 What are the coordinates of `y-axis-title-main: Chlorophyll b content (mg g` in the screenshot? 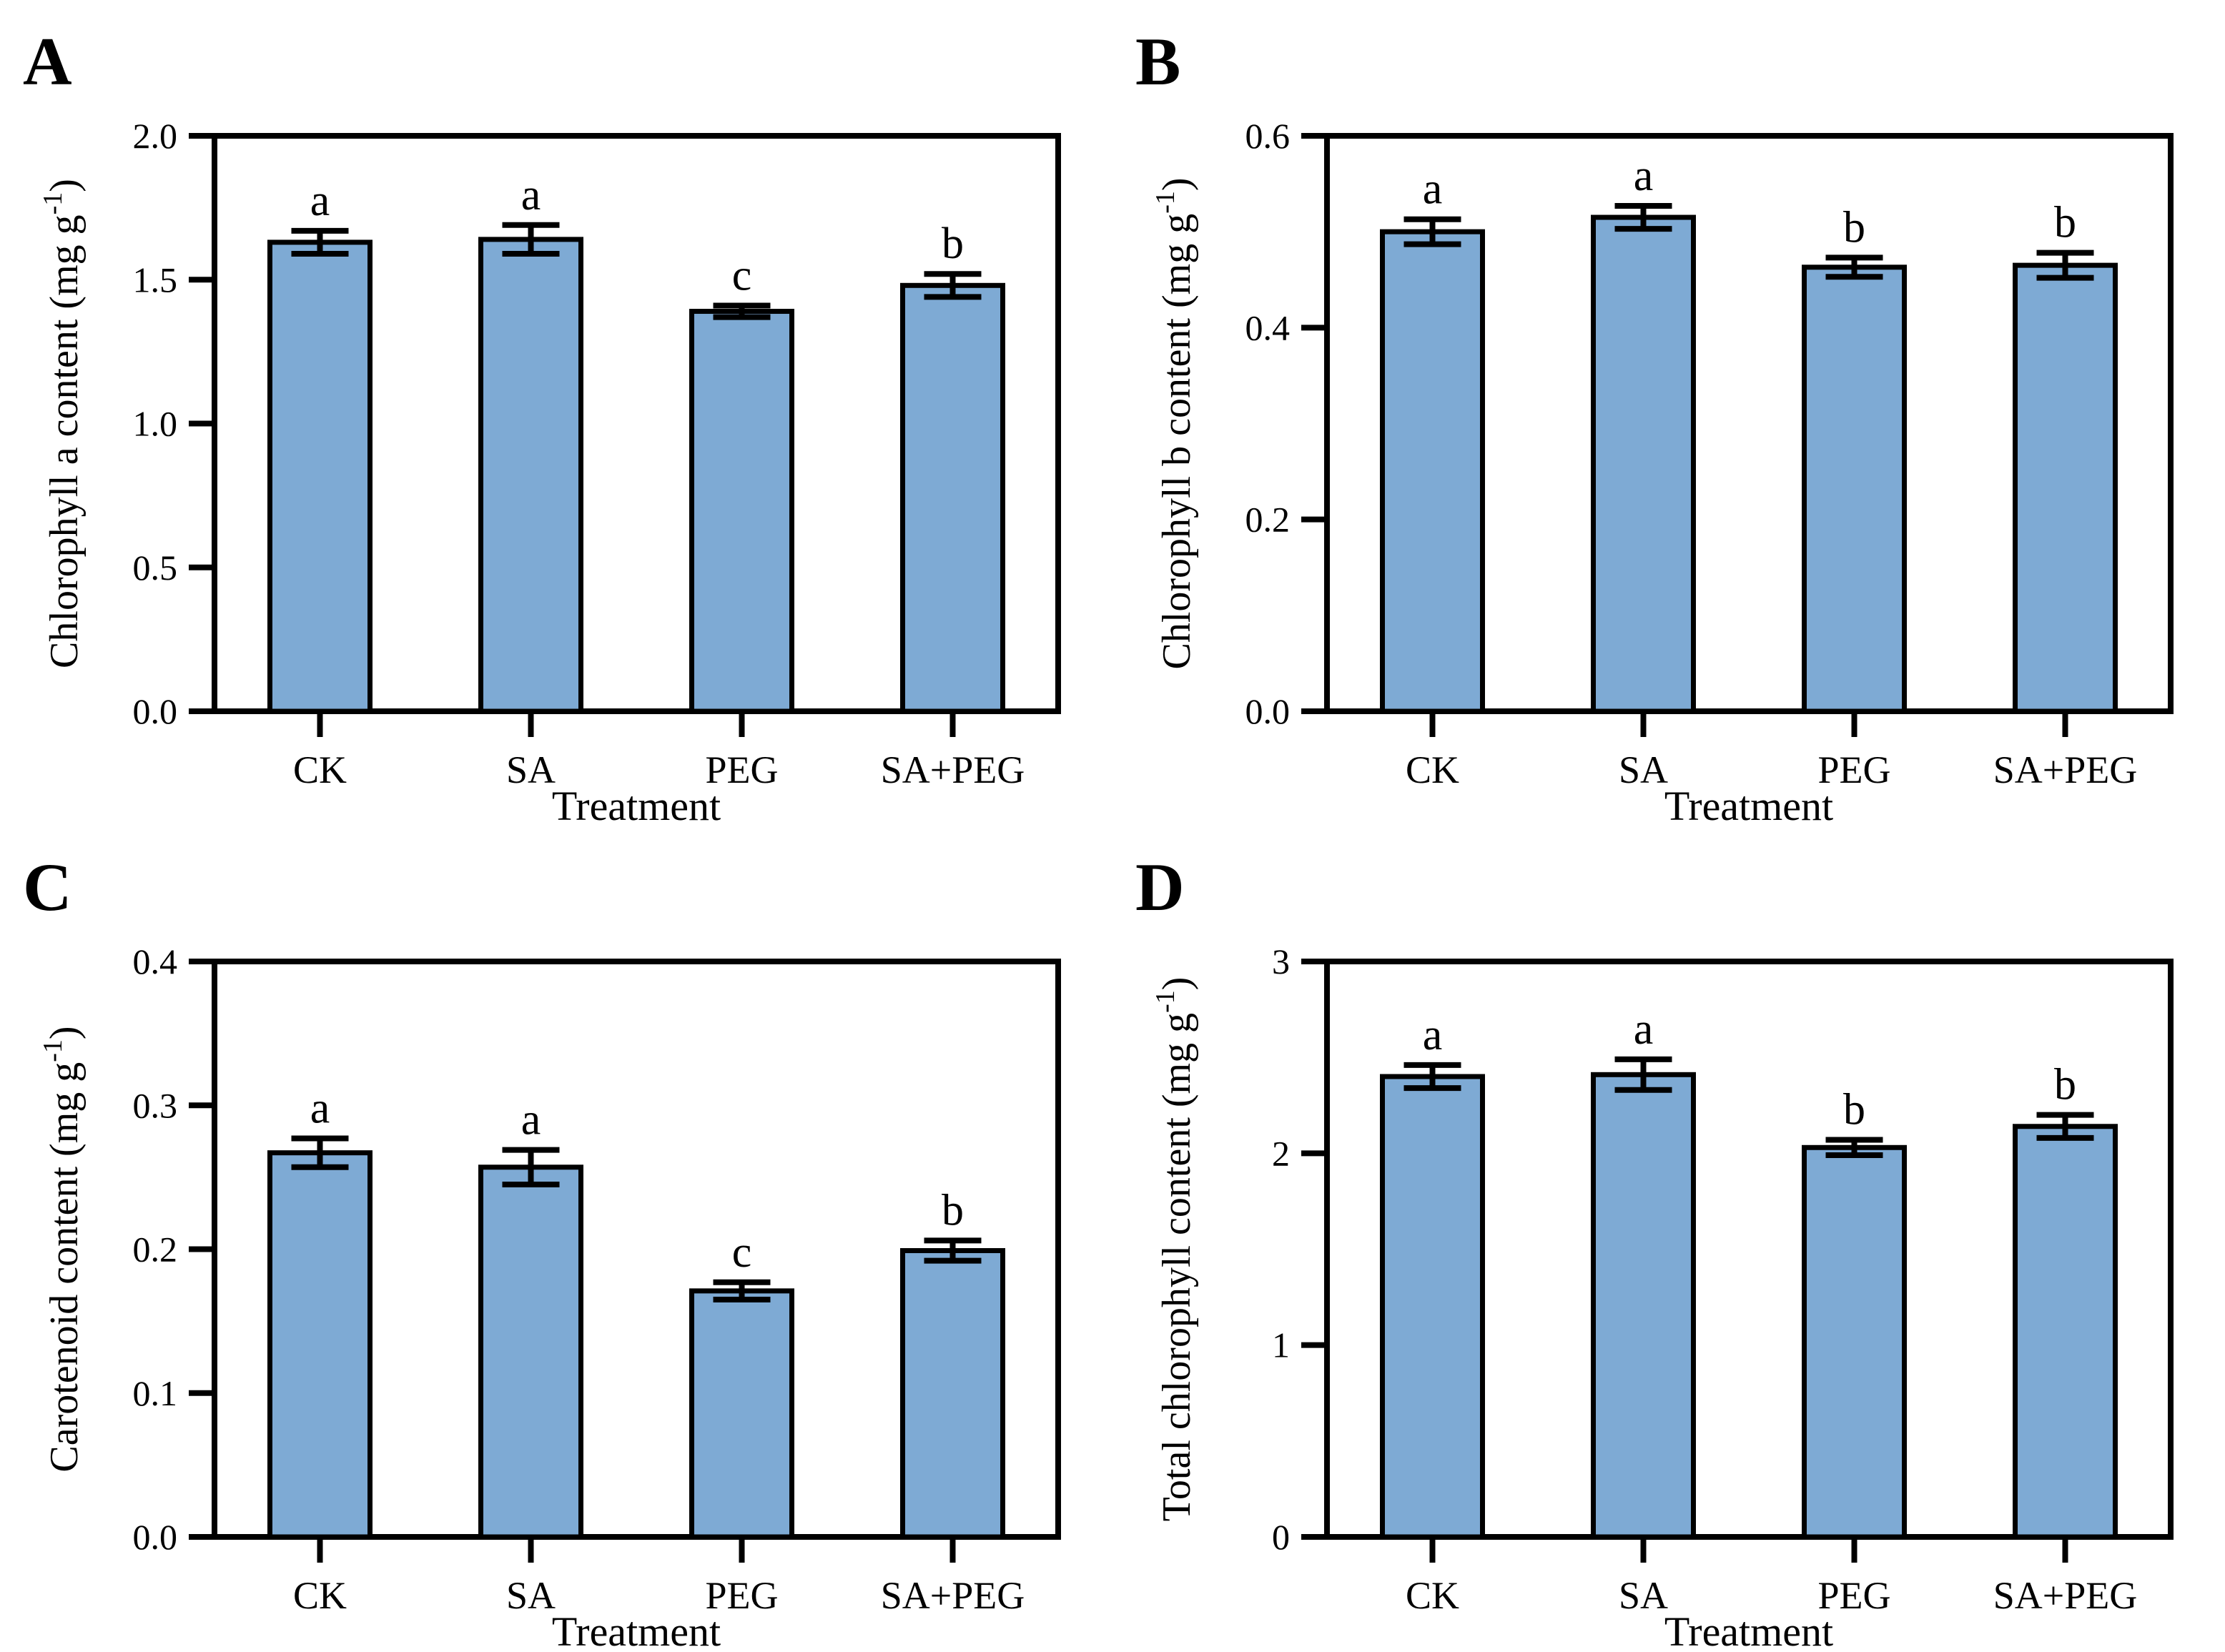 It's located at (1177, 442).